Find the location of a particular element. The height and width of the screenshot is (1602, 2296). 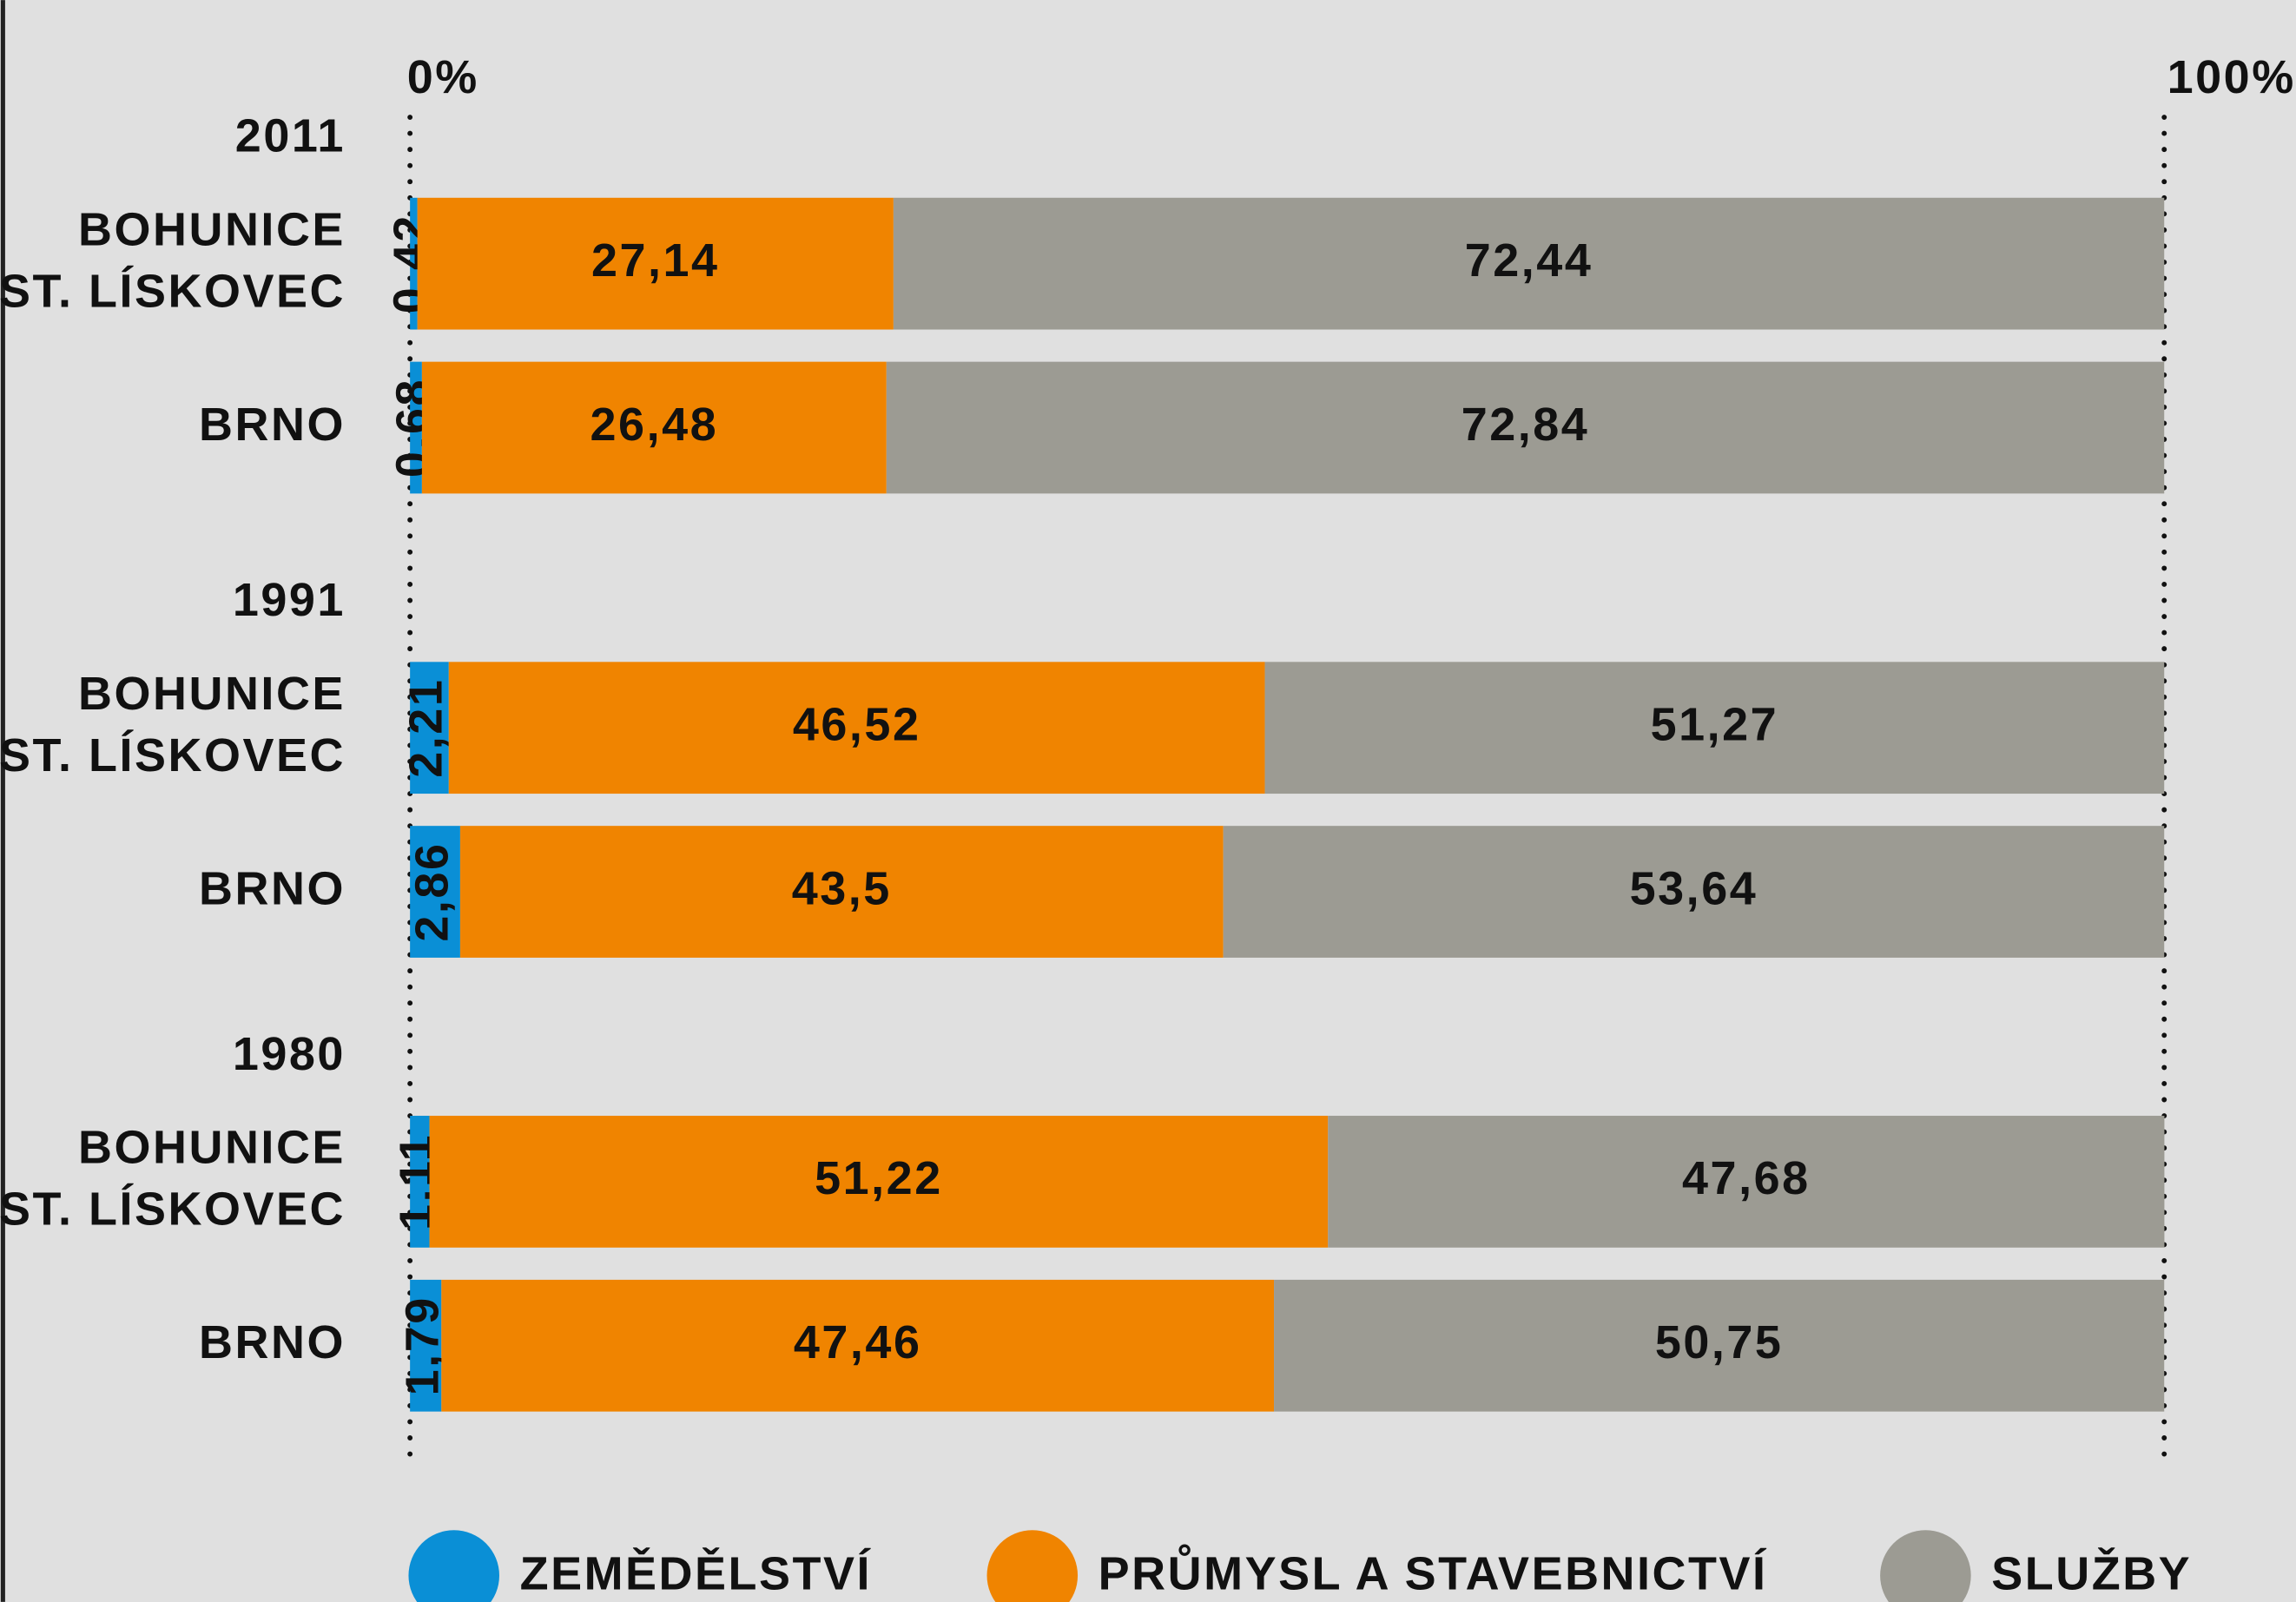

data-label: 51,27 is located at coordinates (1715, 724).